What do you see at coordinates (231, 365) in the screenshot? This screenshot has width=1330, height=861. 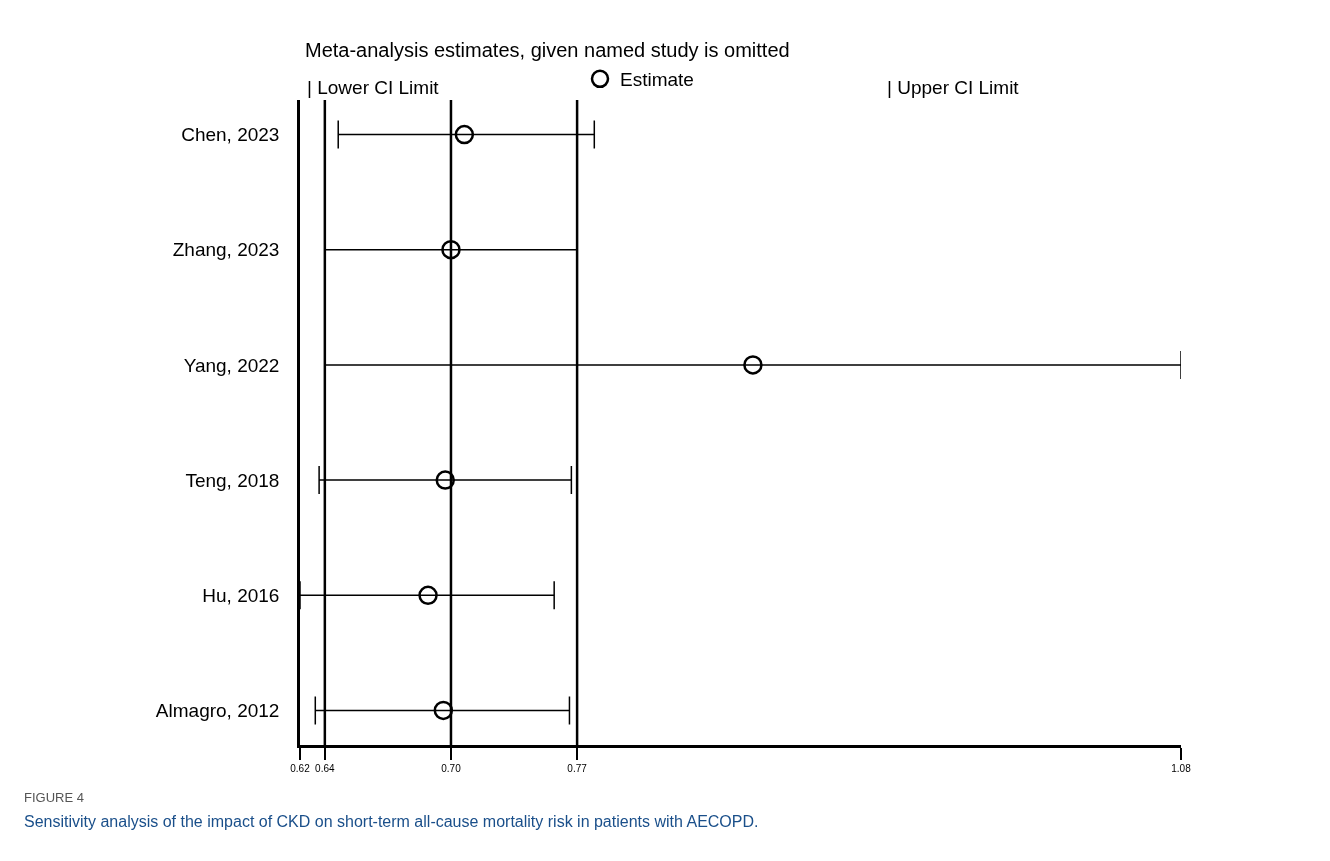 I see `y-tick-label: Yang, 2022` at bounding box center [231, 365].